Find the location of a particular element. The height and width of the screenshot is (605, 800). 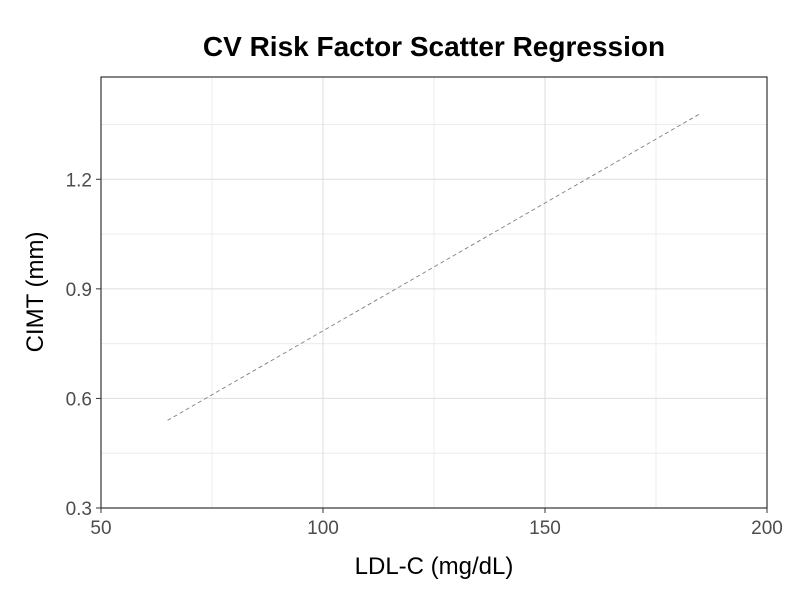

y-tick-label: 0.9 is located at coordinates (79, 290).